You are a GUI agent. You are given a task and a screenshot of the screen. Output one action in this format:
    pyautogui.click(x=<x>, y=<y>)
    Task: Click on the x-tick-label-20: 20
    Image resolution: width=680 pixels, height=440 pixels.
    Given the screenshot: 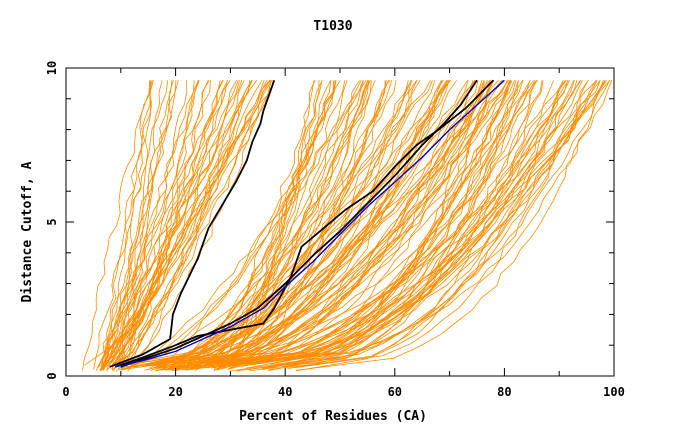 What is the action you would take?
    pyautogui.click(x=175, y=392)
    